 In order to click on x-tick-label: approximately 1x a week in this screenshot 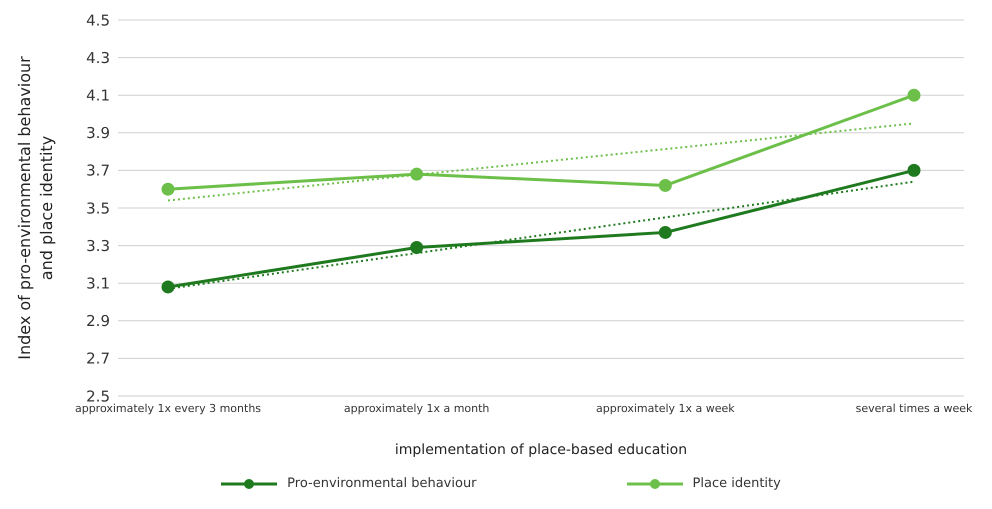, I will do `click(666, 408)`.